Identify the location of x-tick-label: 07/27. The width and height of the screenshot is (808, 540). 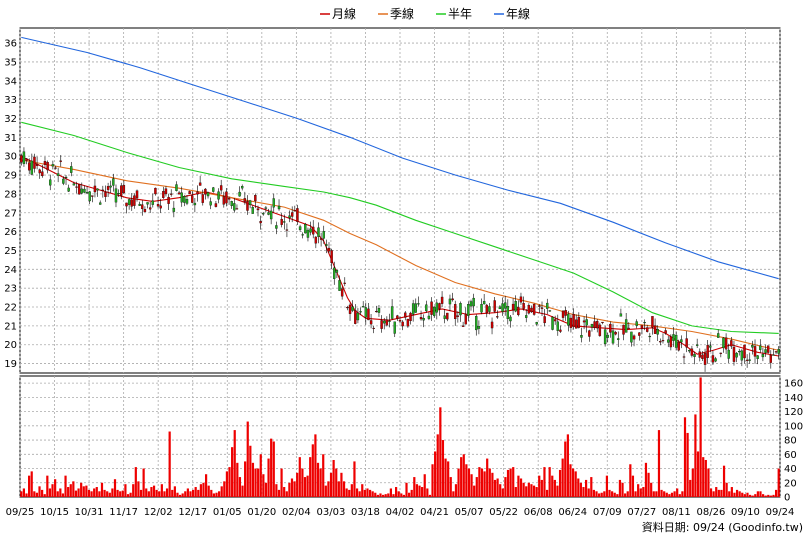
(641, 512).